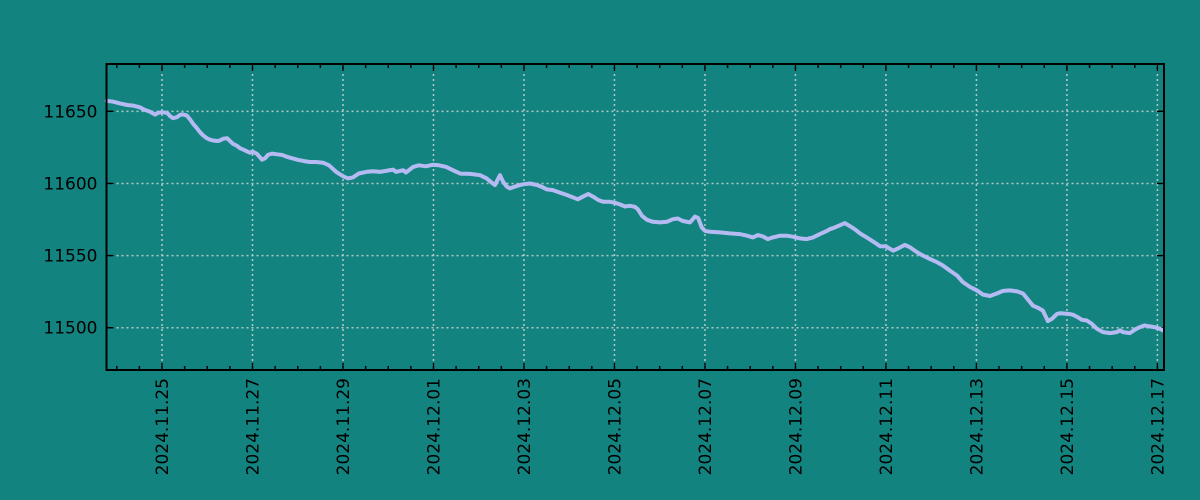 Image resolution: width=1200 pixels, height=500 pixels. Describe the element at coordinates (70, 112) in the screenshot. I see `y-tick-label: 11650` at that location.